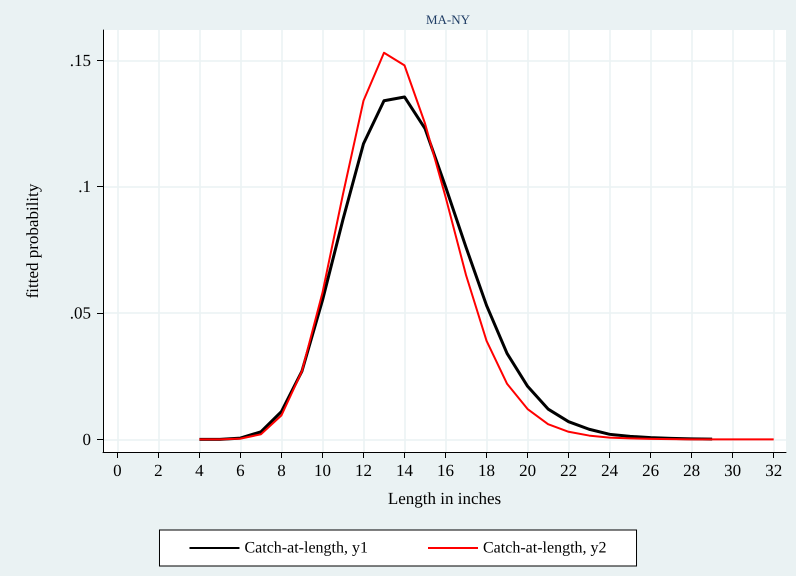  I want to click on x-tick-label: 6, so click(240, 470).